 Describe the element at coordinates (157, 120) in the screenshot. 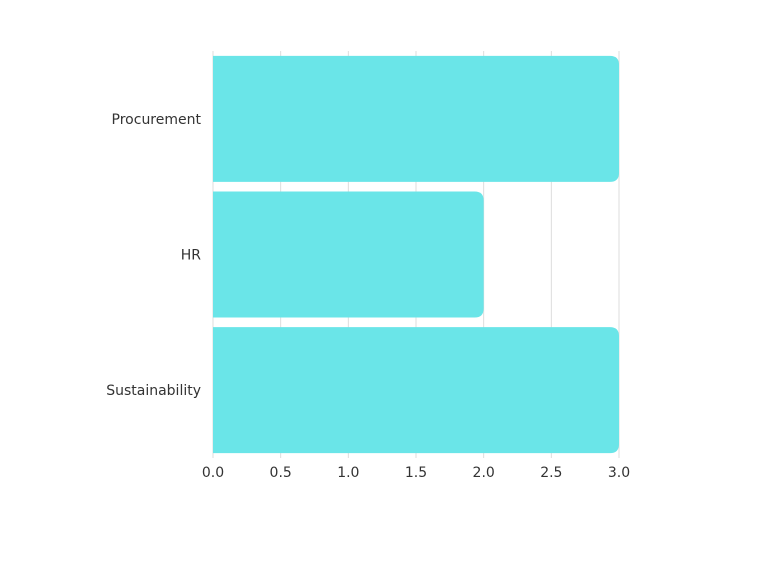

I see `category-label-procurement: Procurement` at that location.